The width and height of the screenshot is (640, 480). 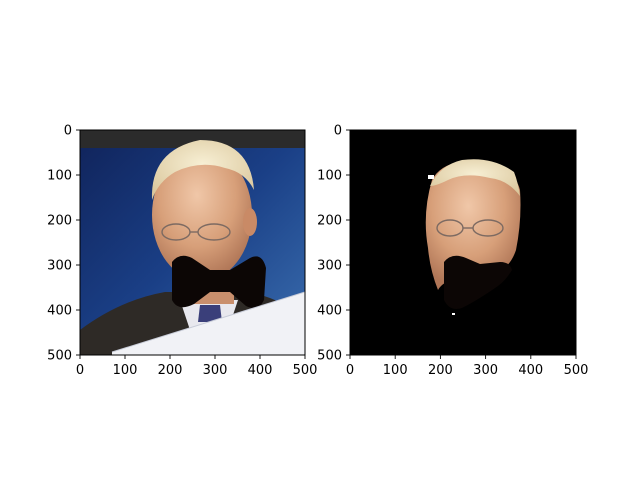 I want to click on paper-sheet, so click(x=208, y=323).